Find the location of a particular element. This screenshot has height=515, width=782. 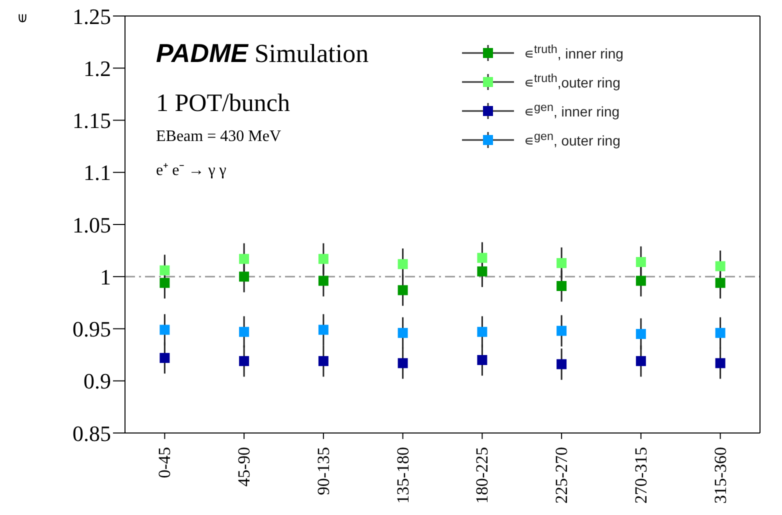

y-tick-label: 1.25 is located at coordinates (91, 16).